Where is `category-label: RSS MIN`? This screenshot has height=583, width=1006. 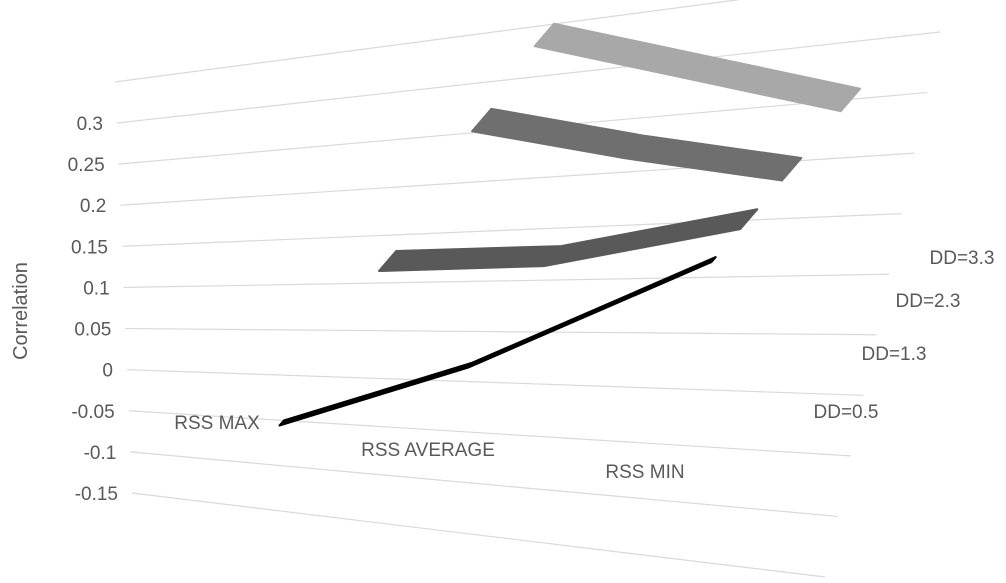
category-label: RSS MIN is located at coordinates (644, 472).